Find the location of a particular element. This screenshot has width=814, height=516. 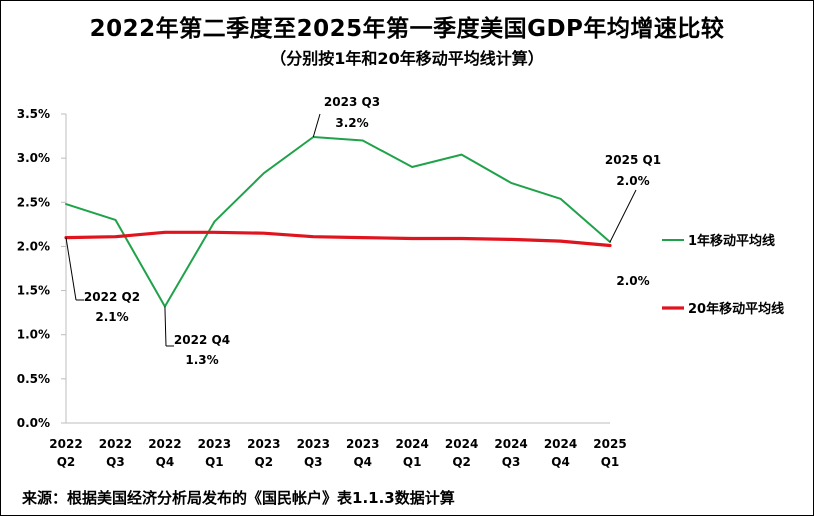

x-tick-label-year: 2025 is located at coordinates (609, 444).